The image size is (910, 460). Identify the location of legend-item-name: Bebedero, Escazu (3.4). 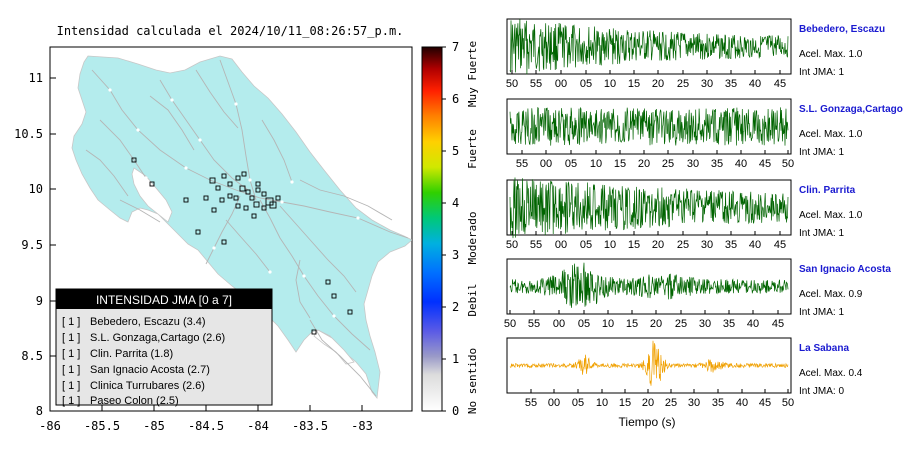
(148, 322).